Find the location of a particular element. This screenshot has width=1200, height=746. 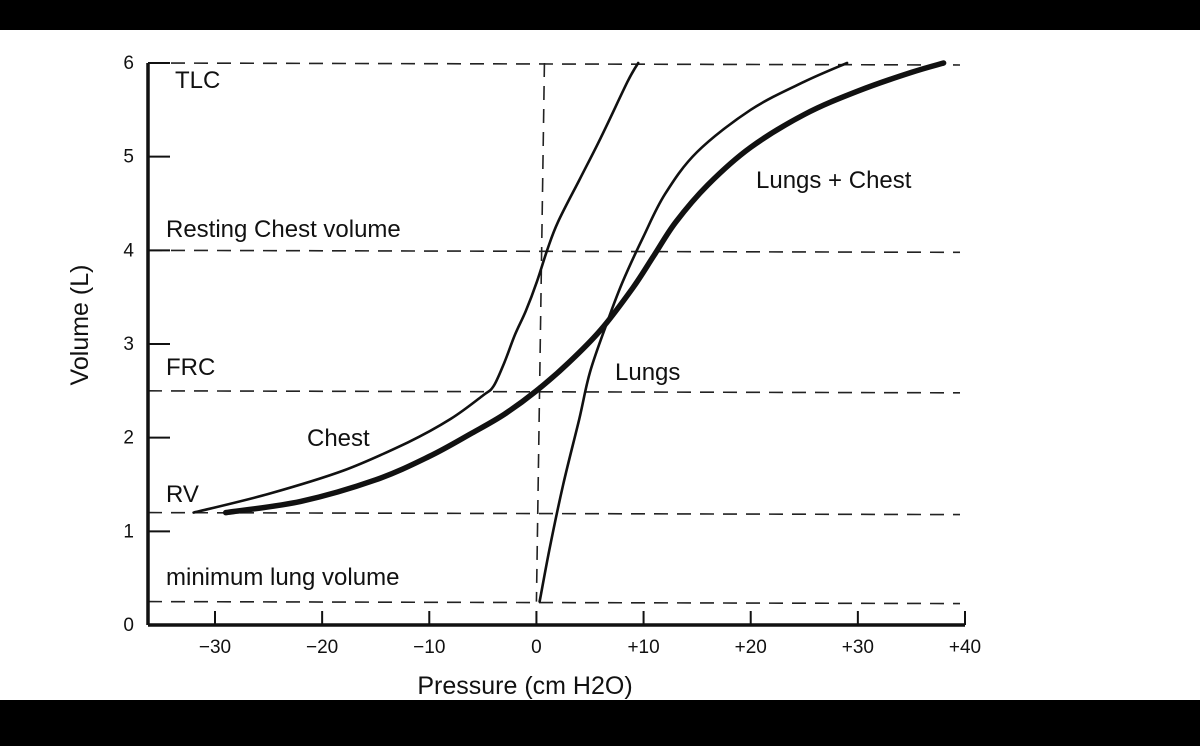

y-tick-label: 2 is located at coordinates (128, 438).